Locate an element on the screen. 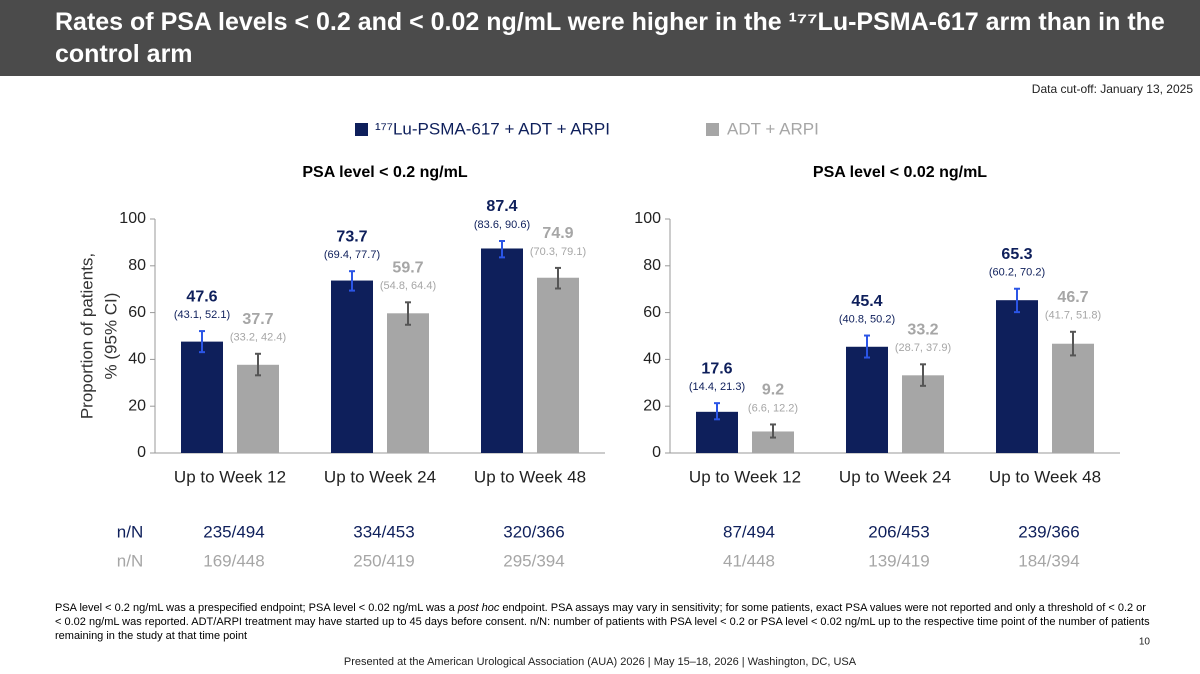 This screenshot has width=1200, height=674. count-label: 239/366 is located at coordinates (1048, 531).